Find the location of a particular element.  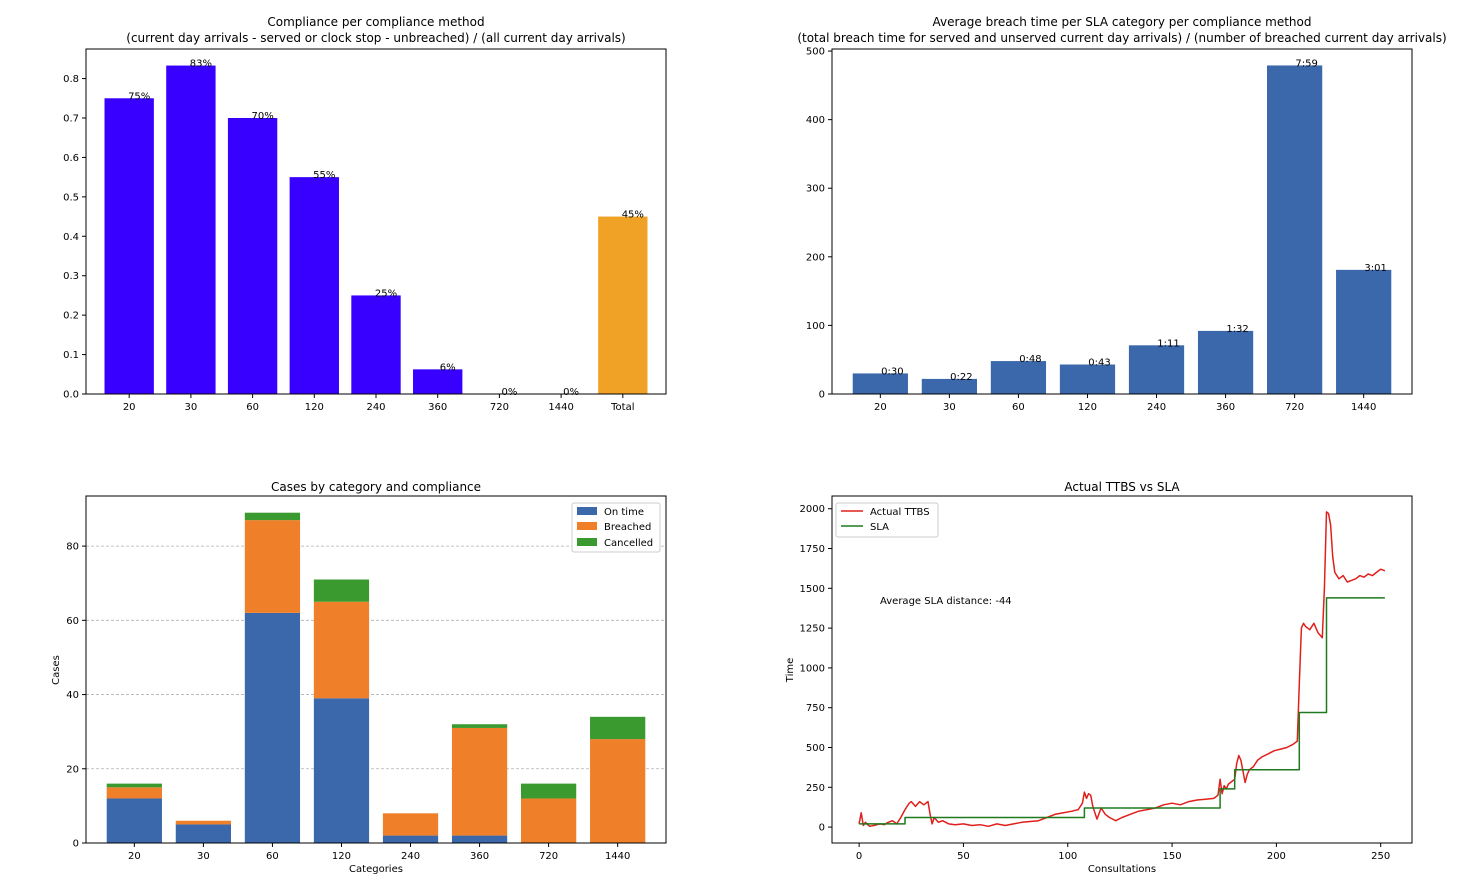

compliance-xtick-label-60: 60 is located at coordinates (252, 407).